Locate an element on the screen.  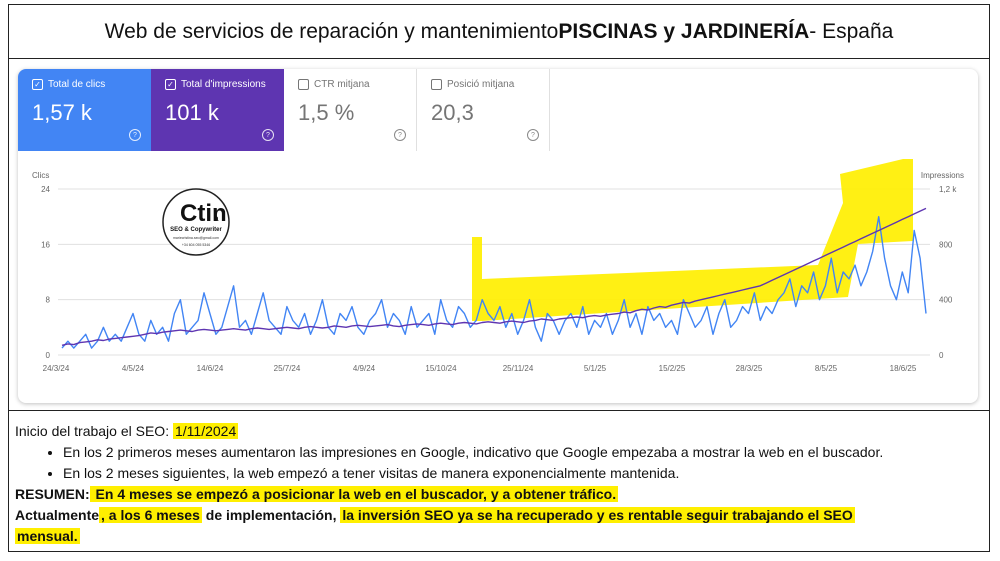
left-tick-label: 16 is located at coordinates (45, 244).